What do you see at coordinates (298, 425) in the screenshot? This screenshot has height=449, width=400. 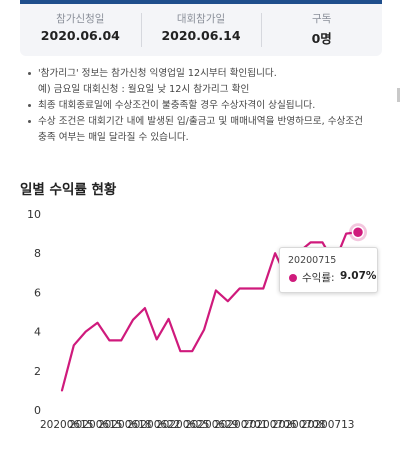 I see `x-tick-label: 20200708` at bounding box center [298, 425].